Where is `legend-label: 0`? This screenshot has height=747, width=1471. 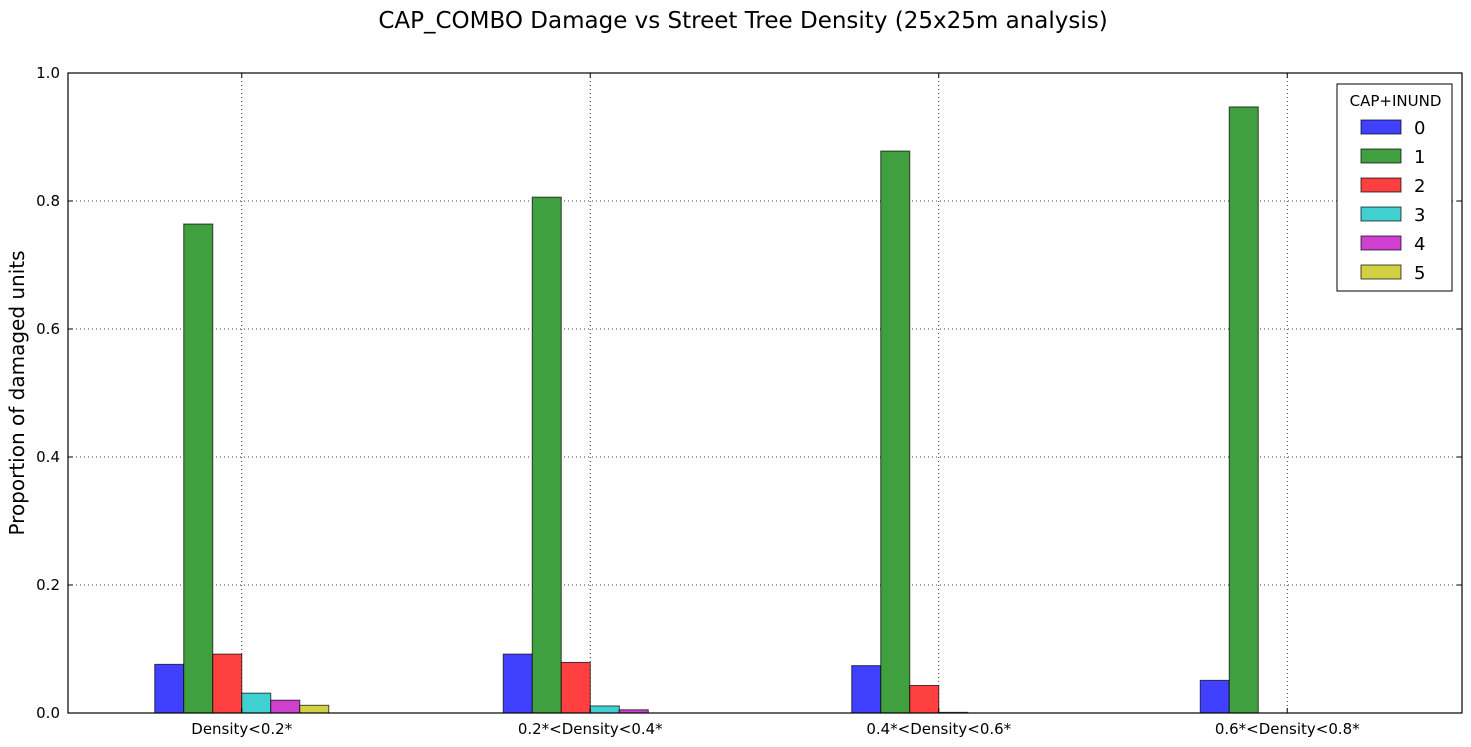
legend-label: 0 is located at coordinates (1419, 128).